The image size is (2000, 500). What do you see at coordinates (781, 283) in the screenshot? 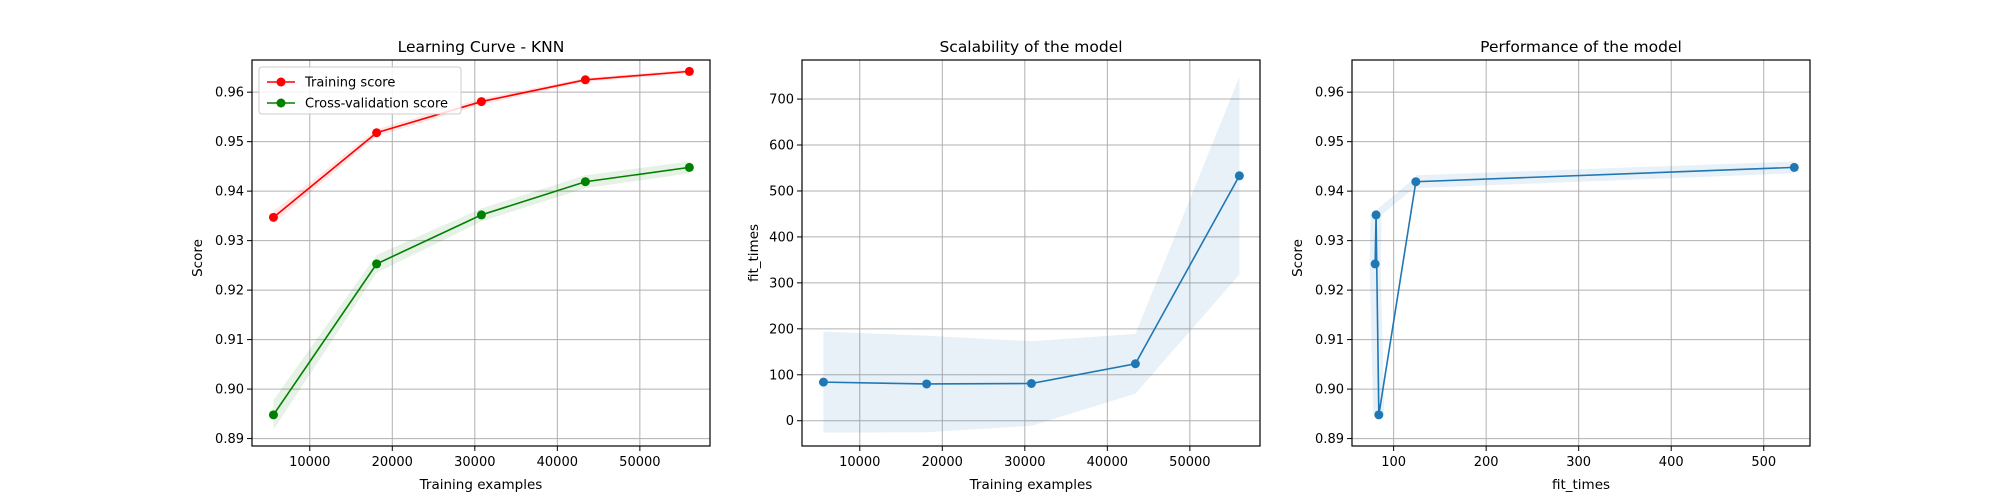
I see `y-tick-label: 300` at bounding box center [781, 283].